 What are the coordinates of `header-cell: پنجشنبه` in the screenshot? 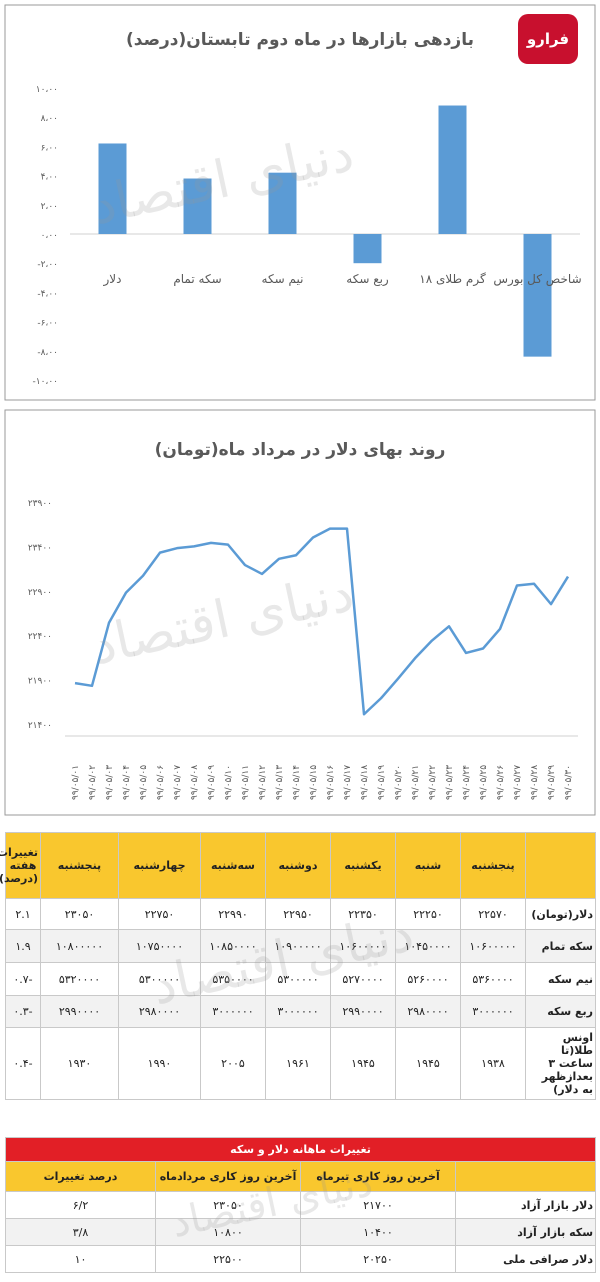 It's located at (493, 865).